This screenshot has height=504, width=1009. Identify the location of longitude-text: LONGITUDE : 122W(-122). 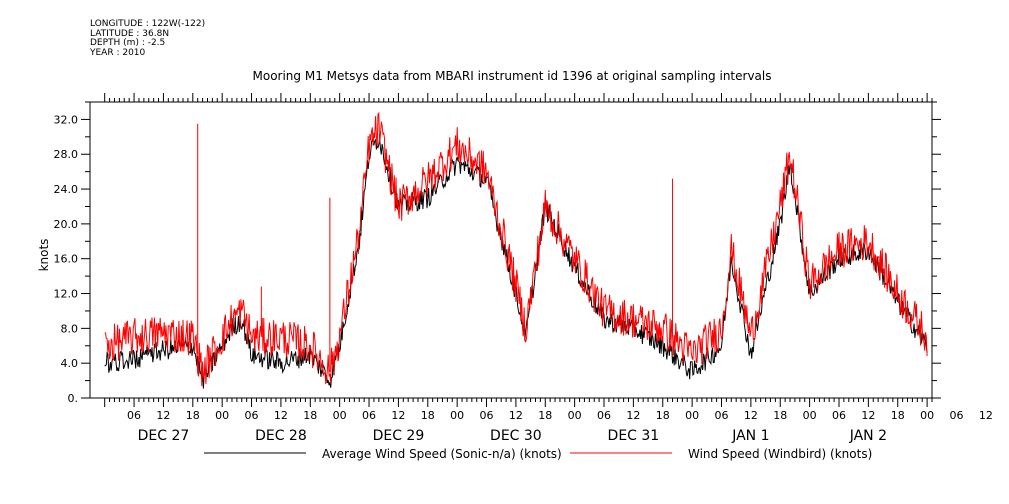
(148, 24).